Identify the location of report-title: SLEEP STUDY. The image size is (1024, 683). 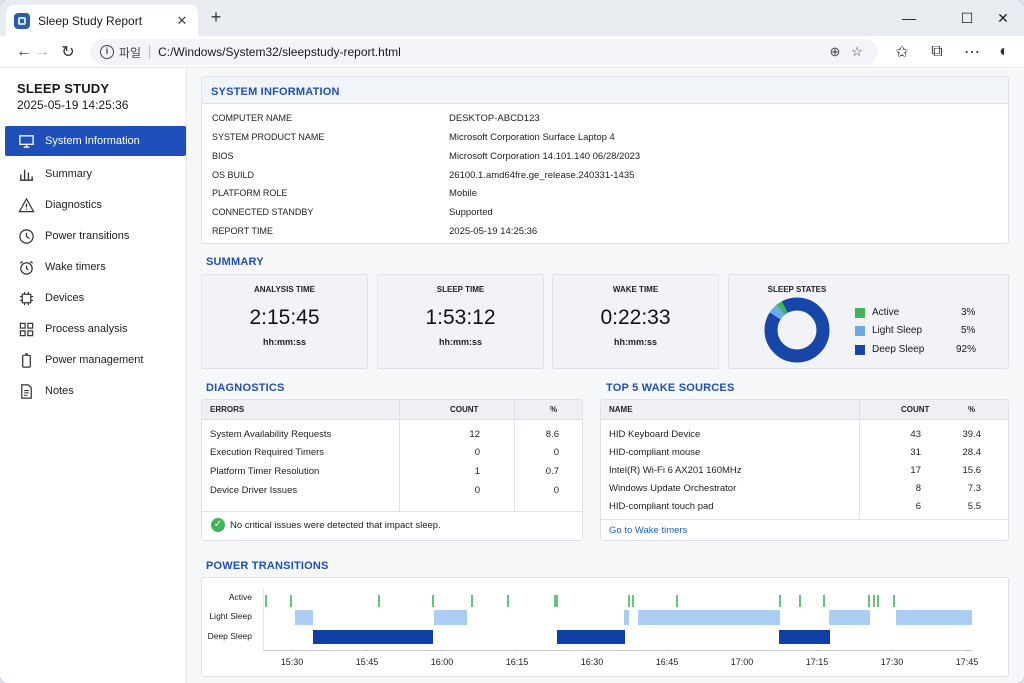
(63, 88).